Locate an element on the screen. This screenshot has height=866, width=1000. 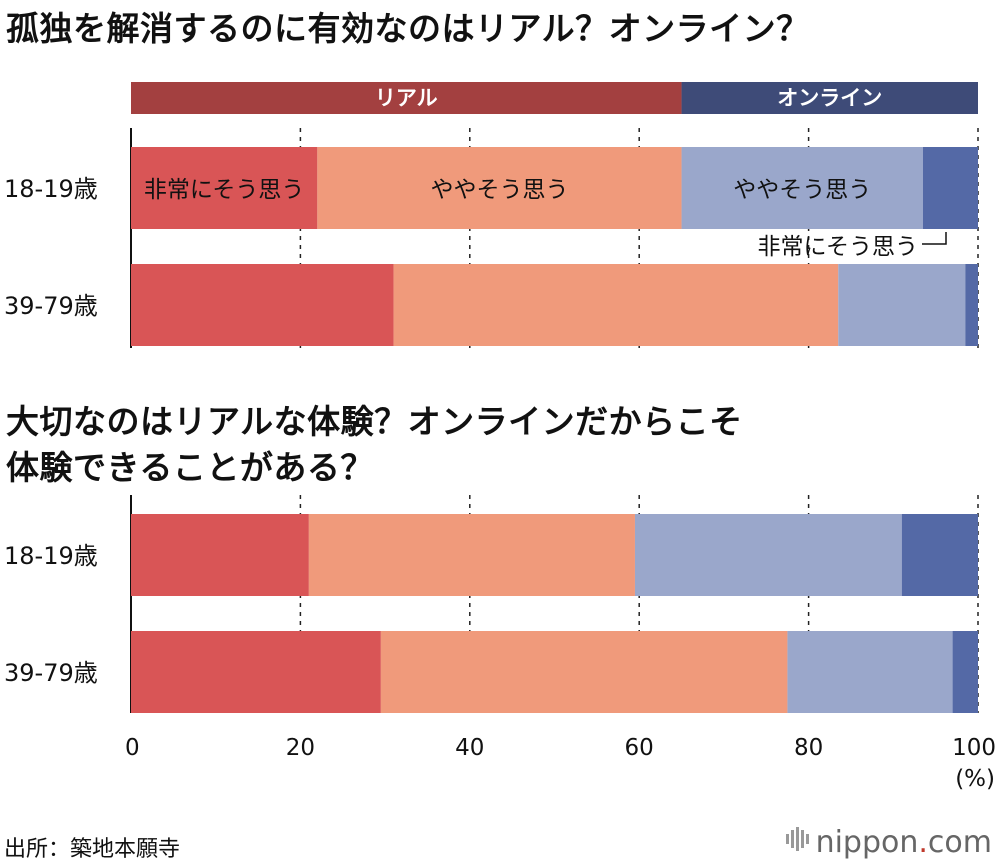
bar-c1-r1-strong-real is located at coordinates (224, 188).